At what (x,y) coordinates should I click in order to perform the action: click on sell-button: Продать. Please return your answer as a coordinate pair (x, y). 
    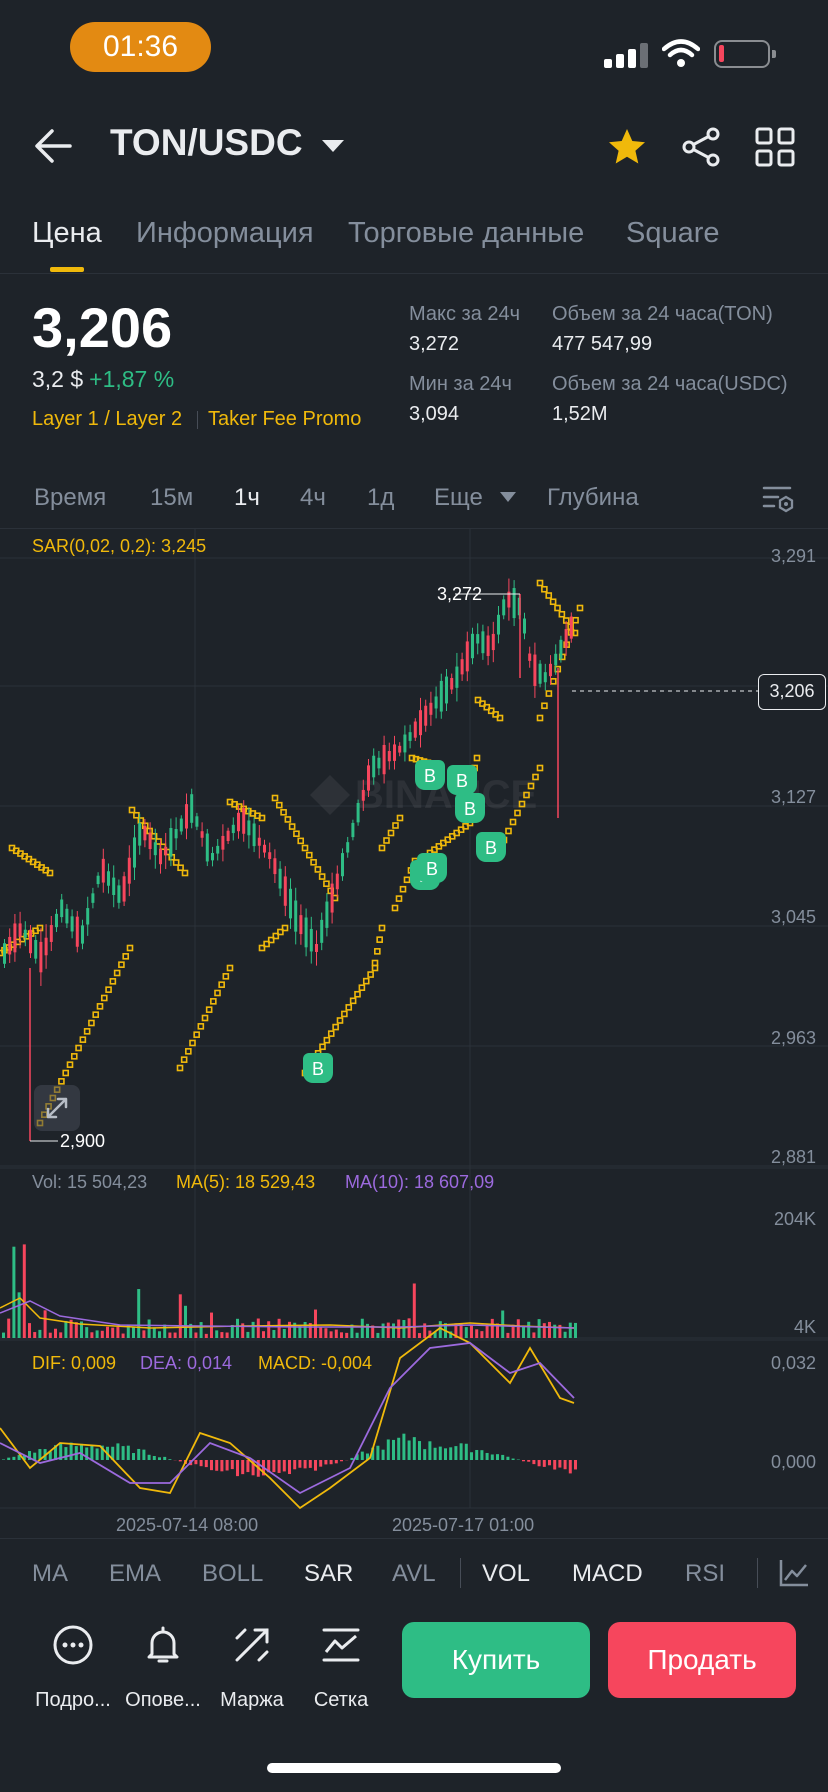
    Looking at the image, I should click on (702, 1660).